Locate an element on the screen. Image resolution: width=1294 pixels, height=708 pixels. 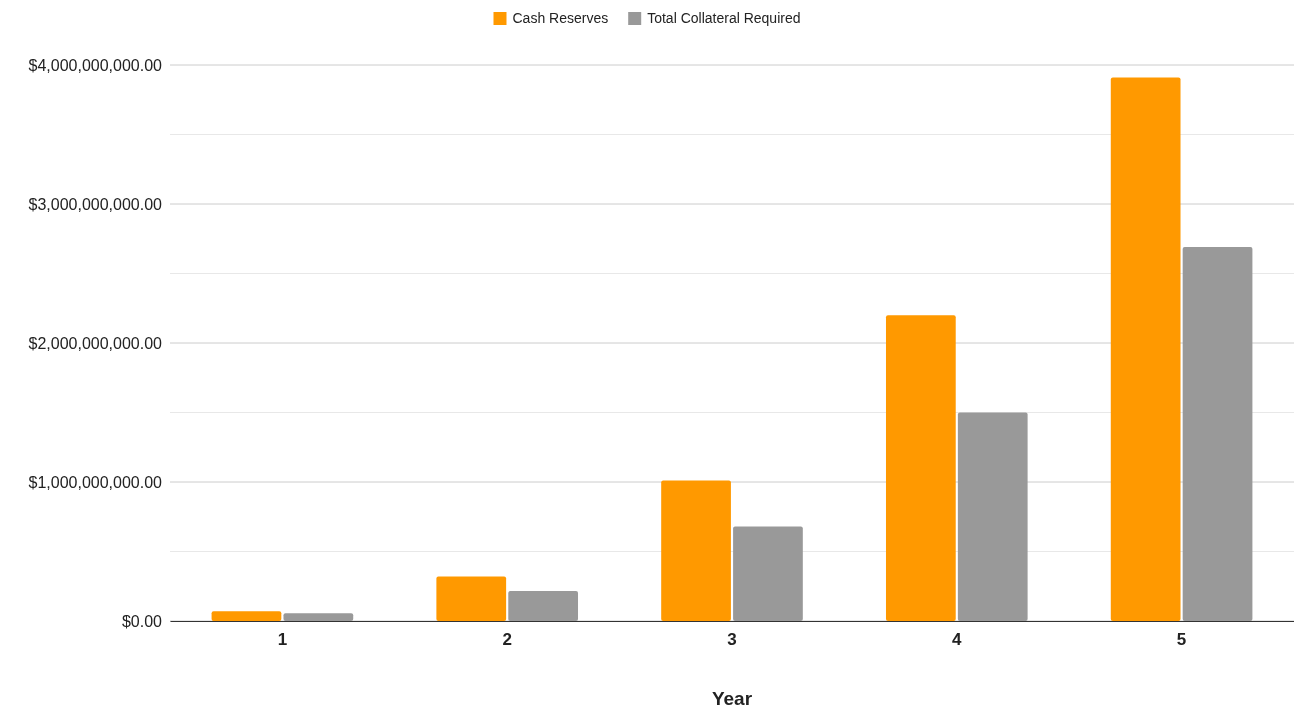
y-tick-label: $2,000,000,000.00 is located at coordinates (95, 343).